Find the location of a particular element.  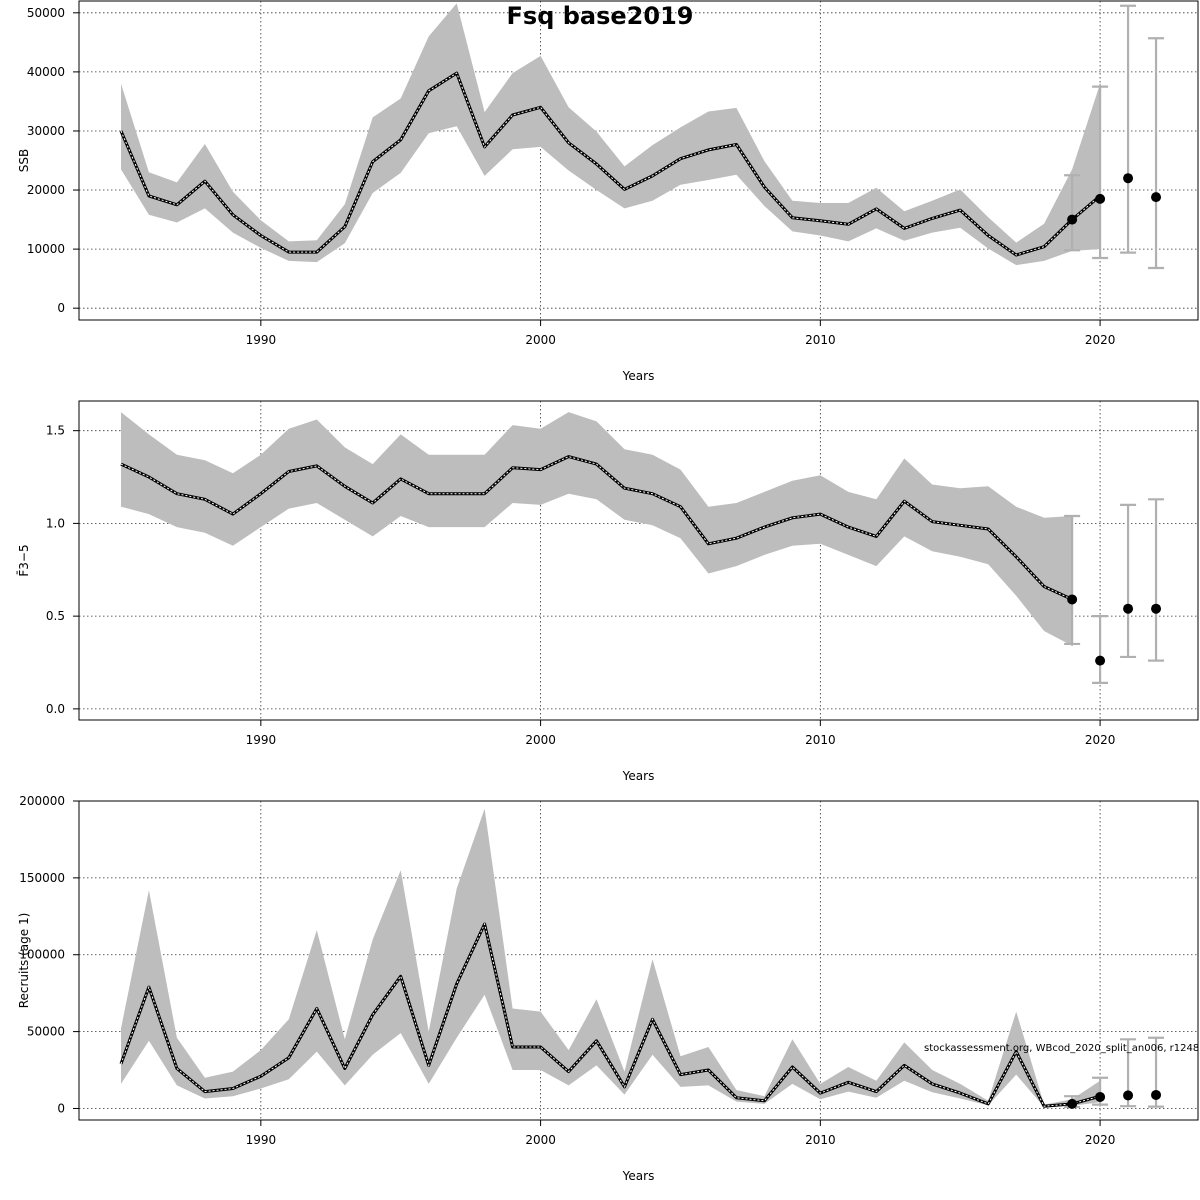

y-tick-label-20000: 20000 is located at coordinates (46, 190).